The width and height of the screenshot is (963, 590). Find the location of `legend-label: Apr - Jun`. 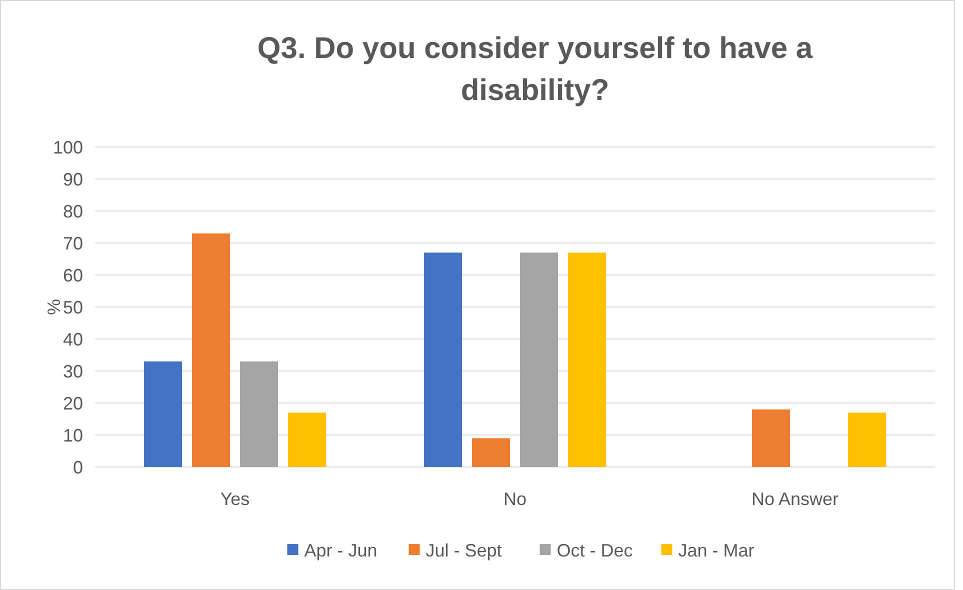

legend-label: Apr - Jun is located at coordinates (341, 550).